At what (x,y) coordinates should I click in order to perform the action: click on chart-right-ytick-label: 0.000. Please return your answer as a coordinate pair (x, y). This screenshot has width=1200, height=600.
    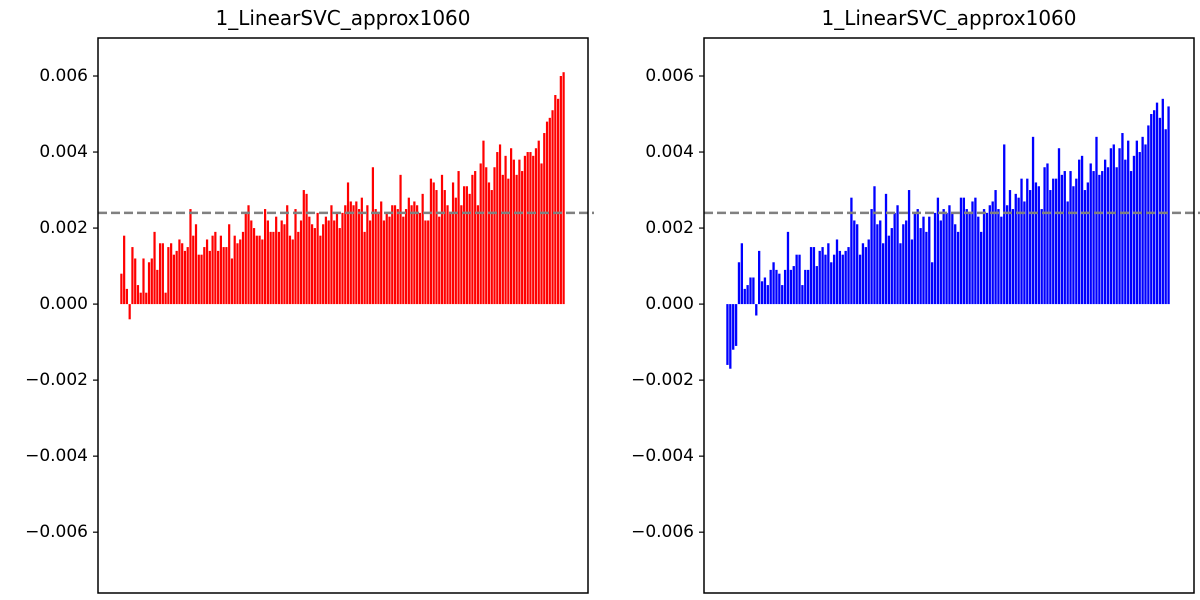
    Looking at the image, I should click on (669, 304).